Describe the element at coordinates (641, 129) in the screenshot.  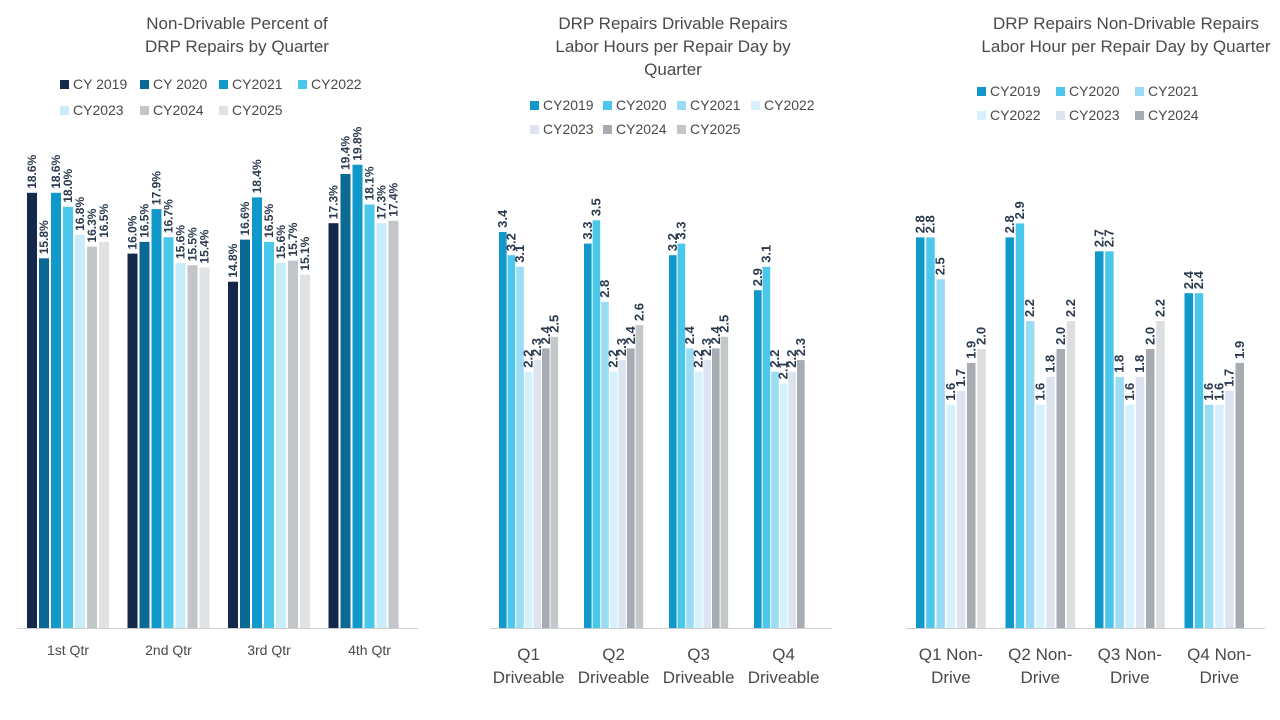
I see `legend-label: CY2024` at that location.